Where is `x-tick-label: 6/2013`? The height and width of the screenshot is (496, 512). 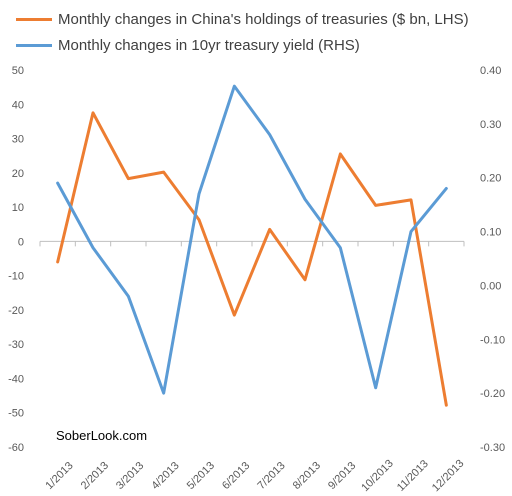 x-tick-label: 6/2013 is located at coordinates (236, 476).